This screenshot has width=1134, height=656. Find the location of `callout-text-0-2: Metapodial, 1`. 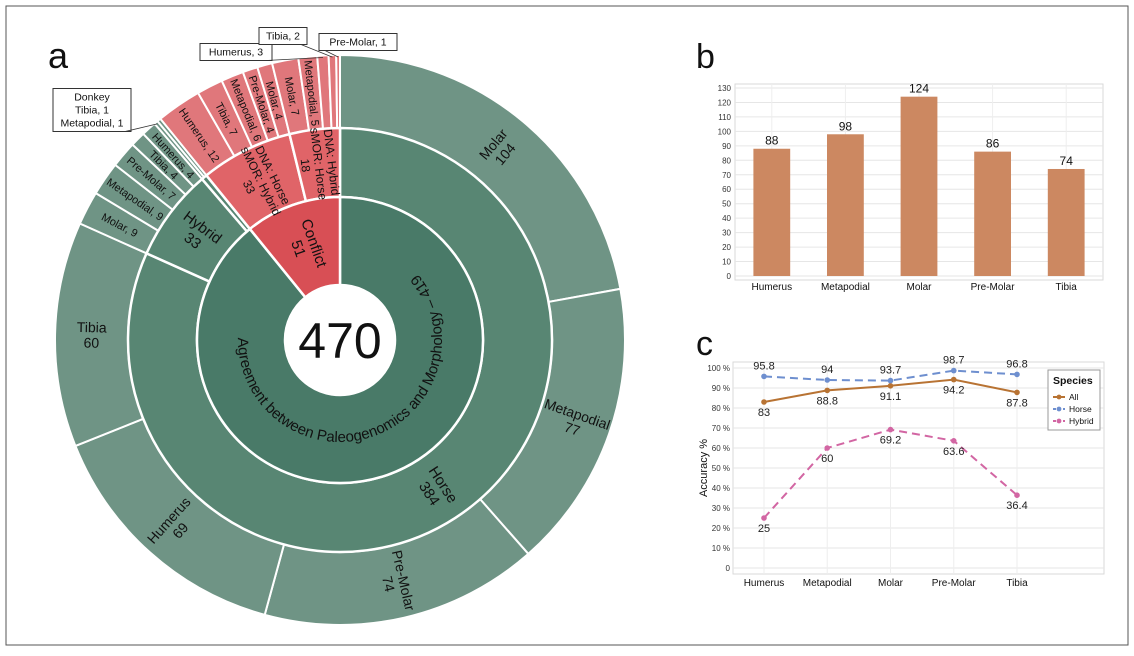

callout-text-0-2: Metapodial, 1 is located at coordinates (91, 124).